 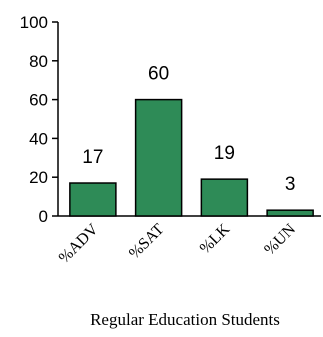 What do you see at coordinates (38, 138) in the screenshot?
I see `y-tick-label: 40` at bounding box center [38, 138].